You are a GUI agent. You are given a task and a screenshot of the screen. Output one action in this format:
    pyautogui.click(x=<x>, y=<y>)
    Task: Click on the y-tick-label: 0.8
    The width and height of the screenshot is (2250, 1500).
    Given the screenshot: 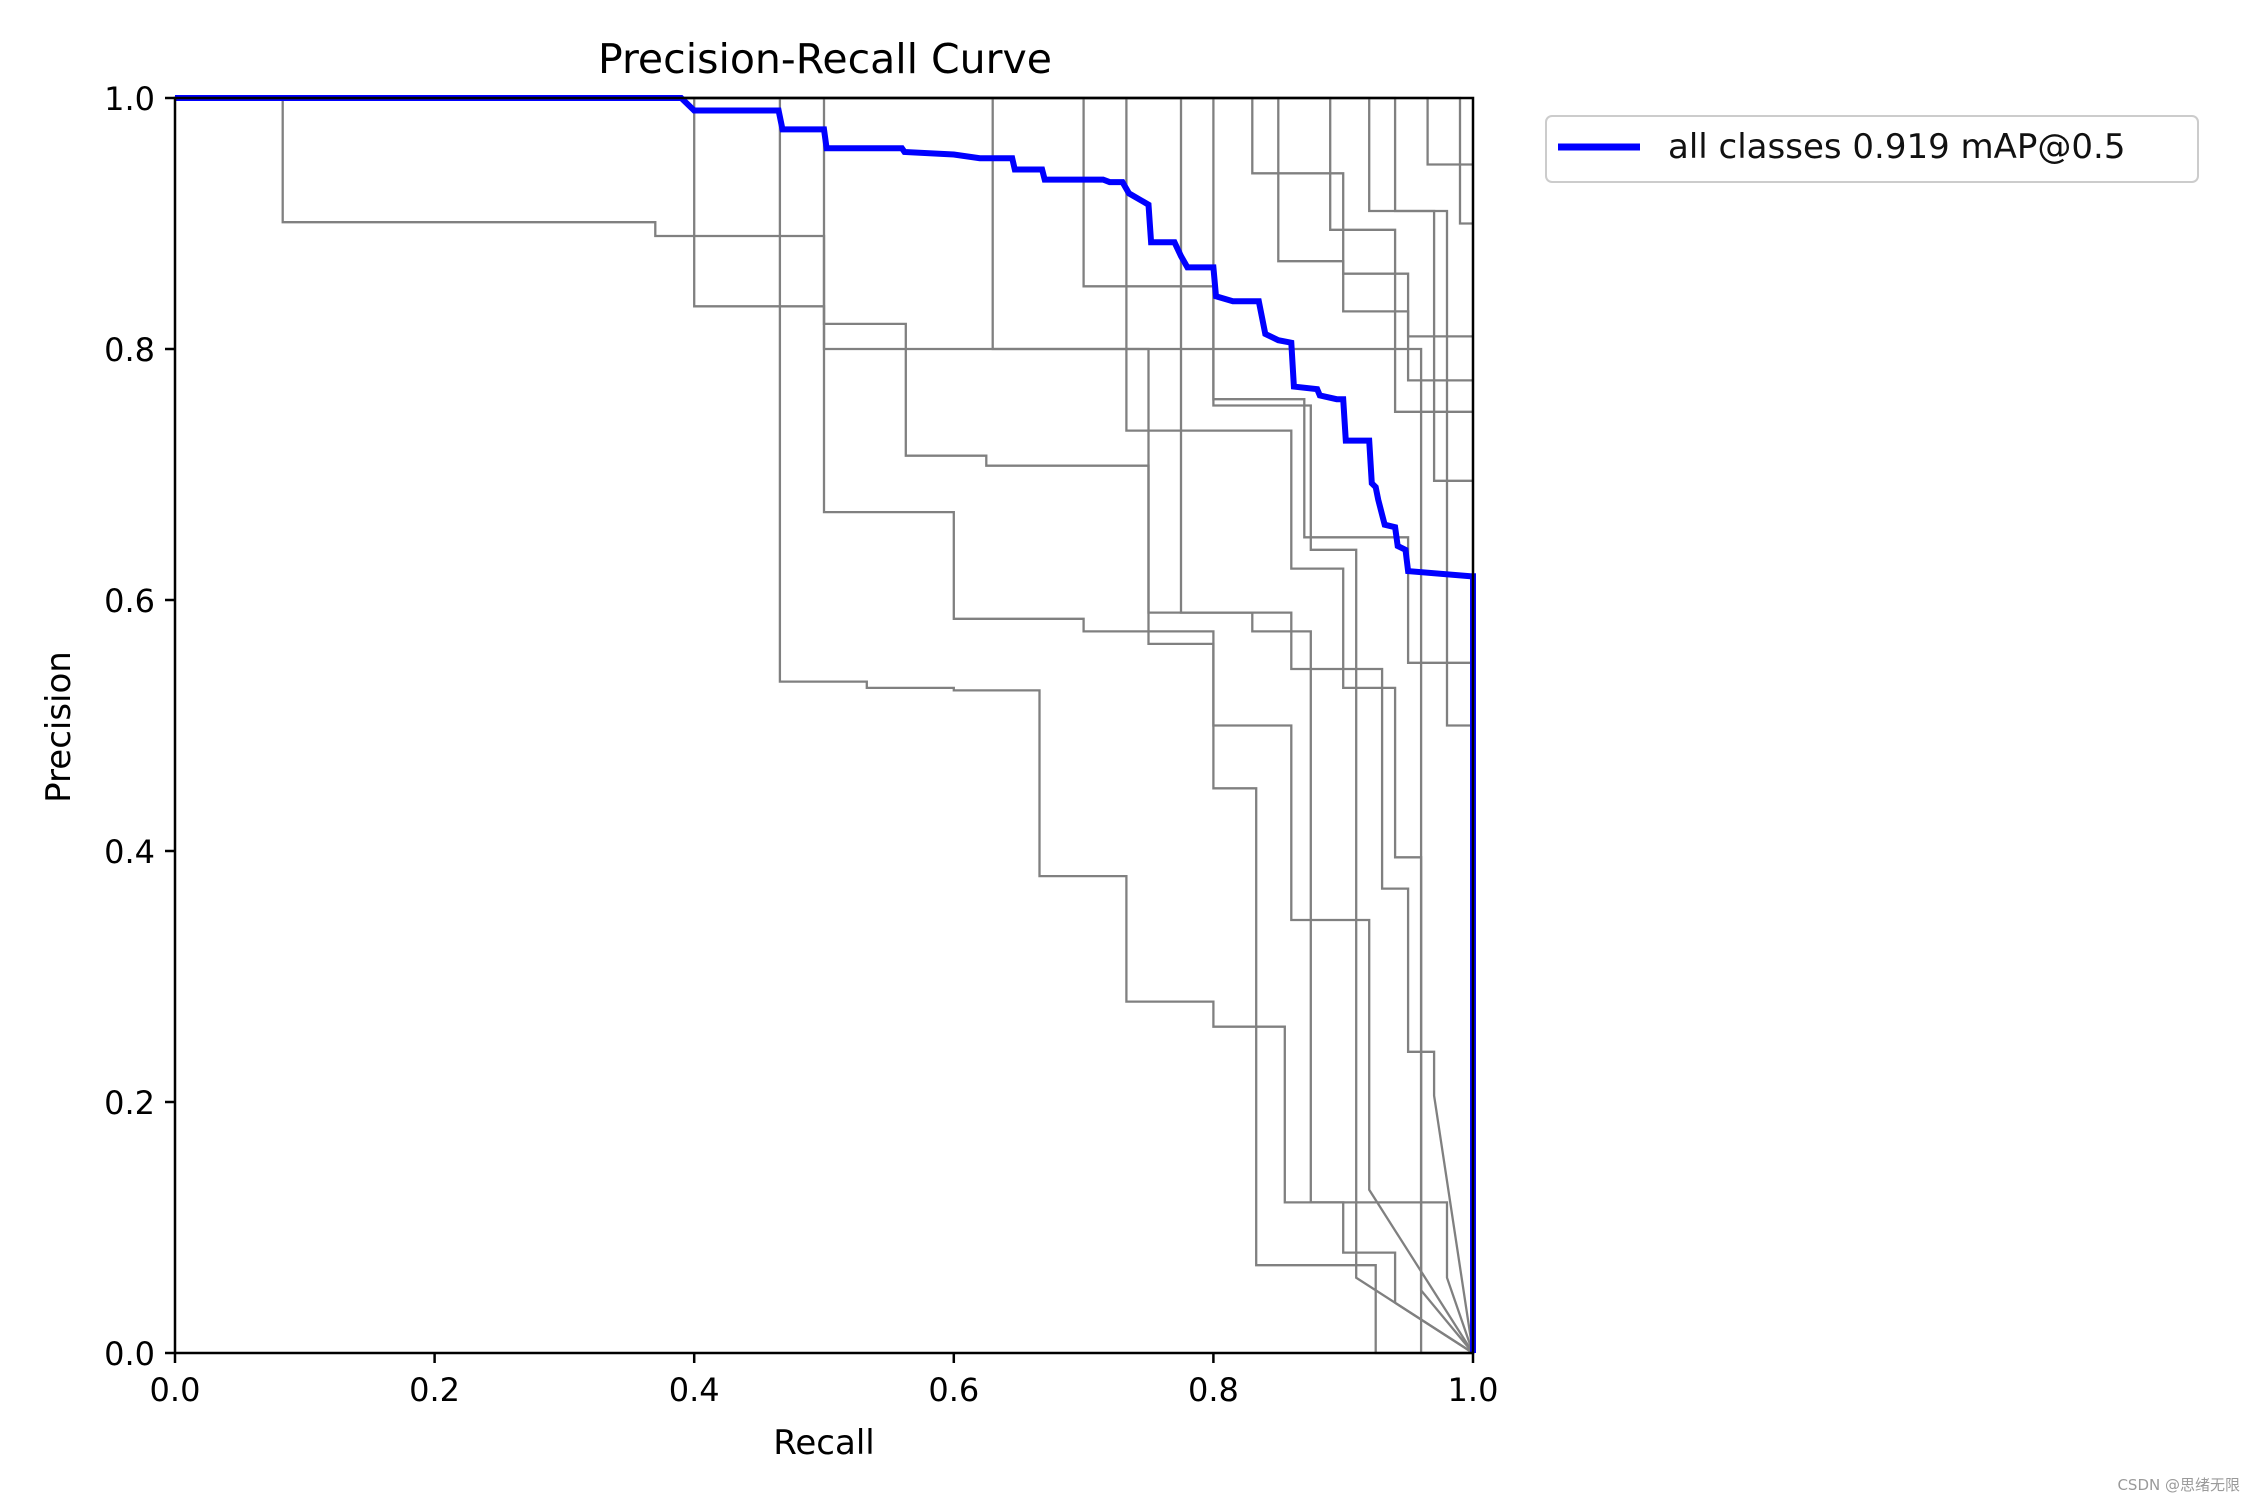 What is the action you would take?
    pyautogui.click(x=129, y=350)
    